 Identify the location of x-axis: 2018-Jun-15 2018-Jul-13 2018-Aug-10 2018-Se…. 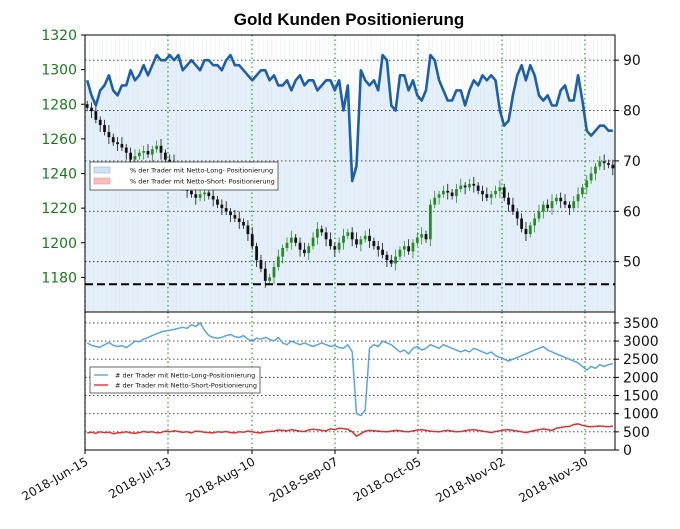
(305, 477).